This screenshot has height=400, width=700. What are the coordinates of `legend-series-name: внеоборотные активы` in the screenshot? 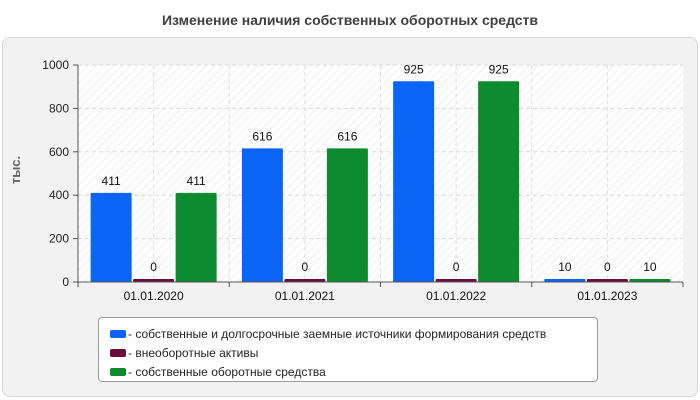 It's located at (197, 352).